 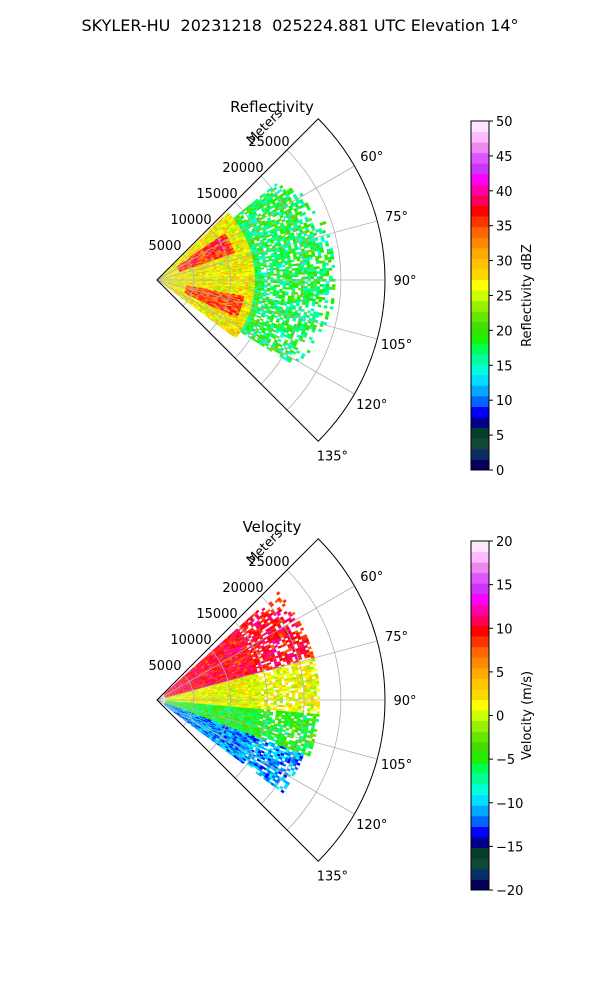 What do you see at coordinates (505, 760) in the screenshot?
I see `colorbar-tick-label: −5` at bounding box center [505, 760].